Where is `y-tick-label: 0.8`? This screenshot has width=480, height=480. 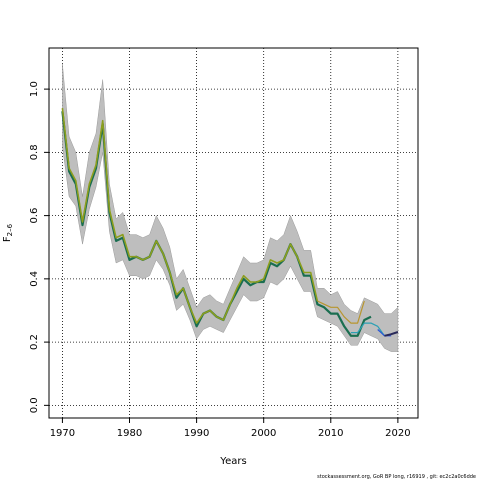 y-tick-label: 0.8 is located at coordinates (34, 152).